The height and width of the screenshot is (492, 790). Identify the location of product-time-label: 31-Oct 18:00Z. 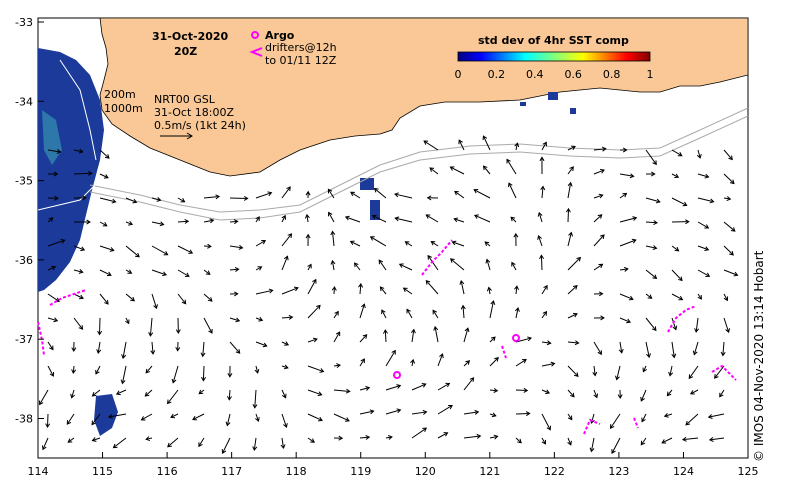
(194, 112).